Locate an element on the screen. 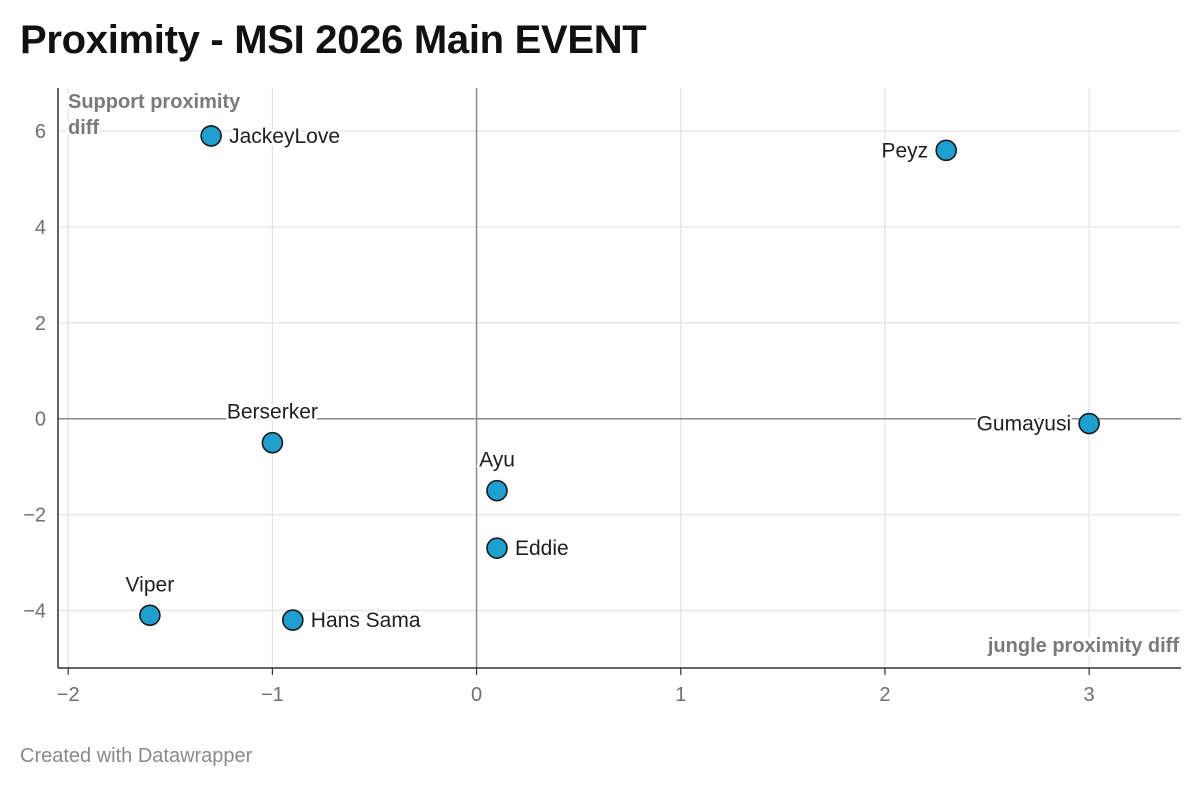  x-tick-label: 0 is located at coordinates (476, 695).